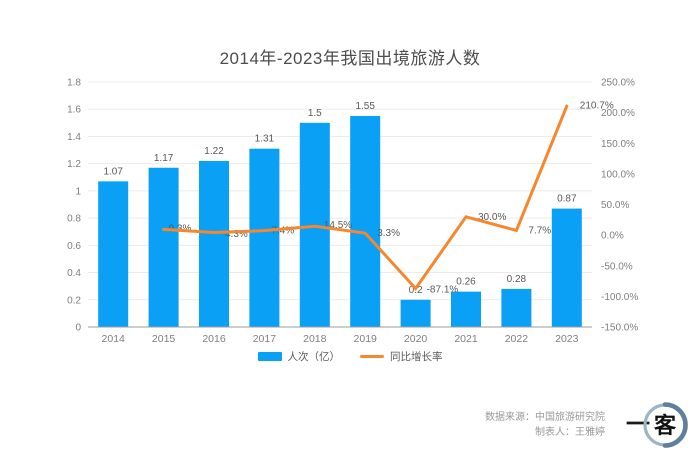  Describe the element at coordinates (74, 164) in the screenshot. I see `left-axis-tick-label: 1.2` at that location.